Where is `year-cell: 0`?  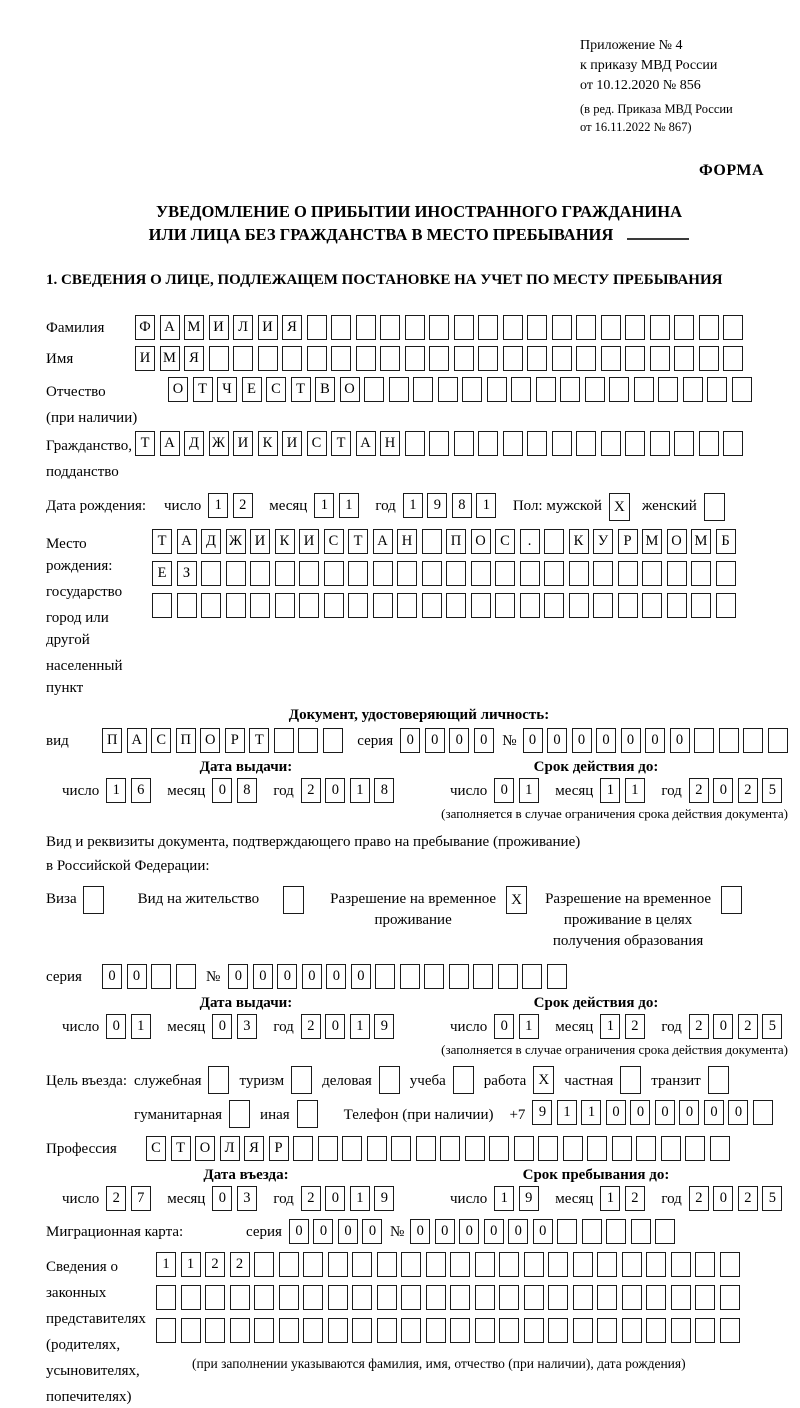
year-cell: 0 is located at coordinates (723, 1026).